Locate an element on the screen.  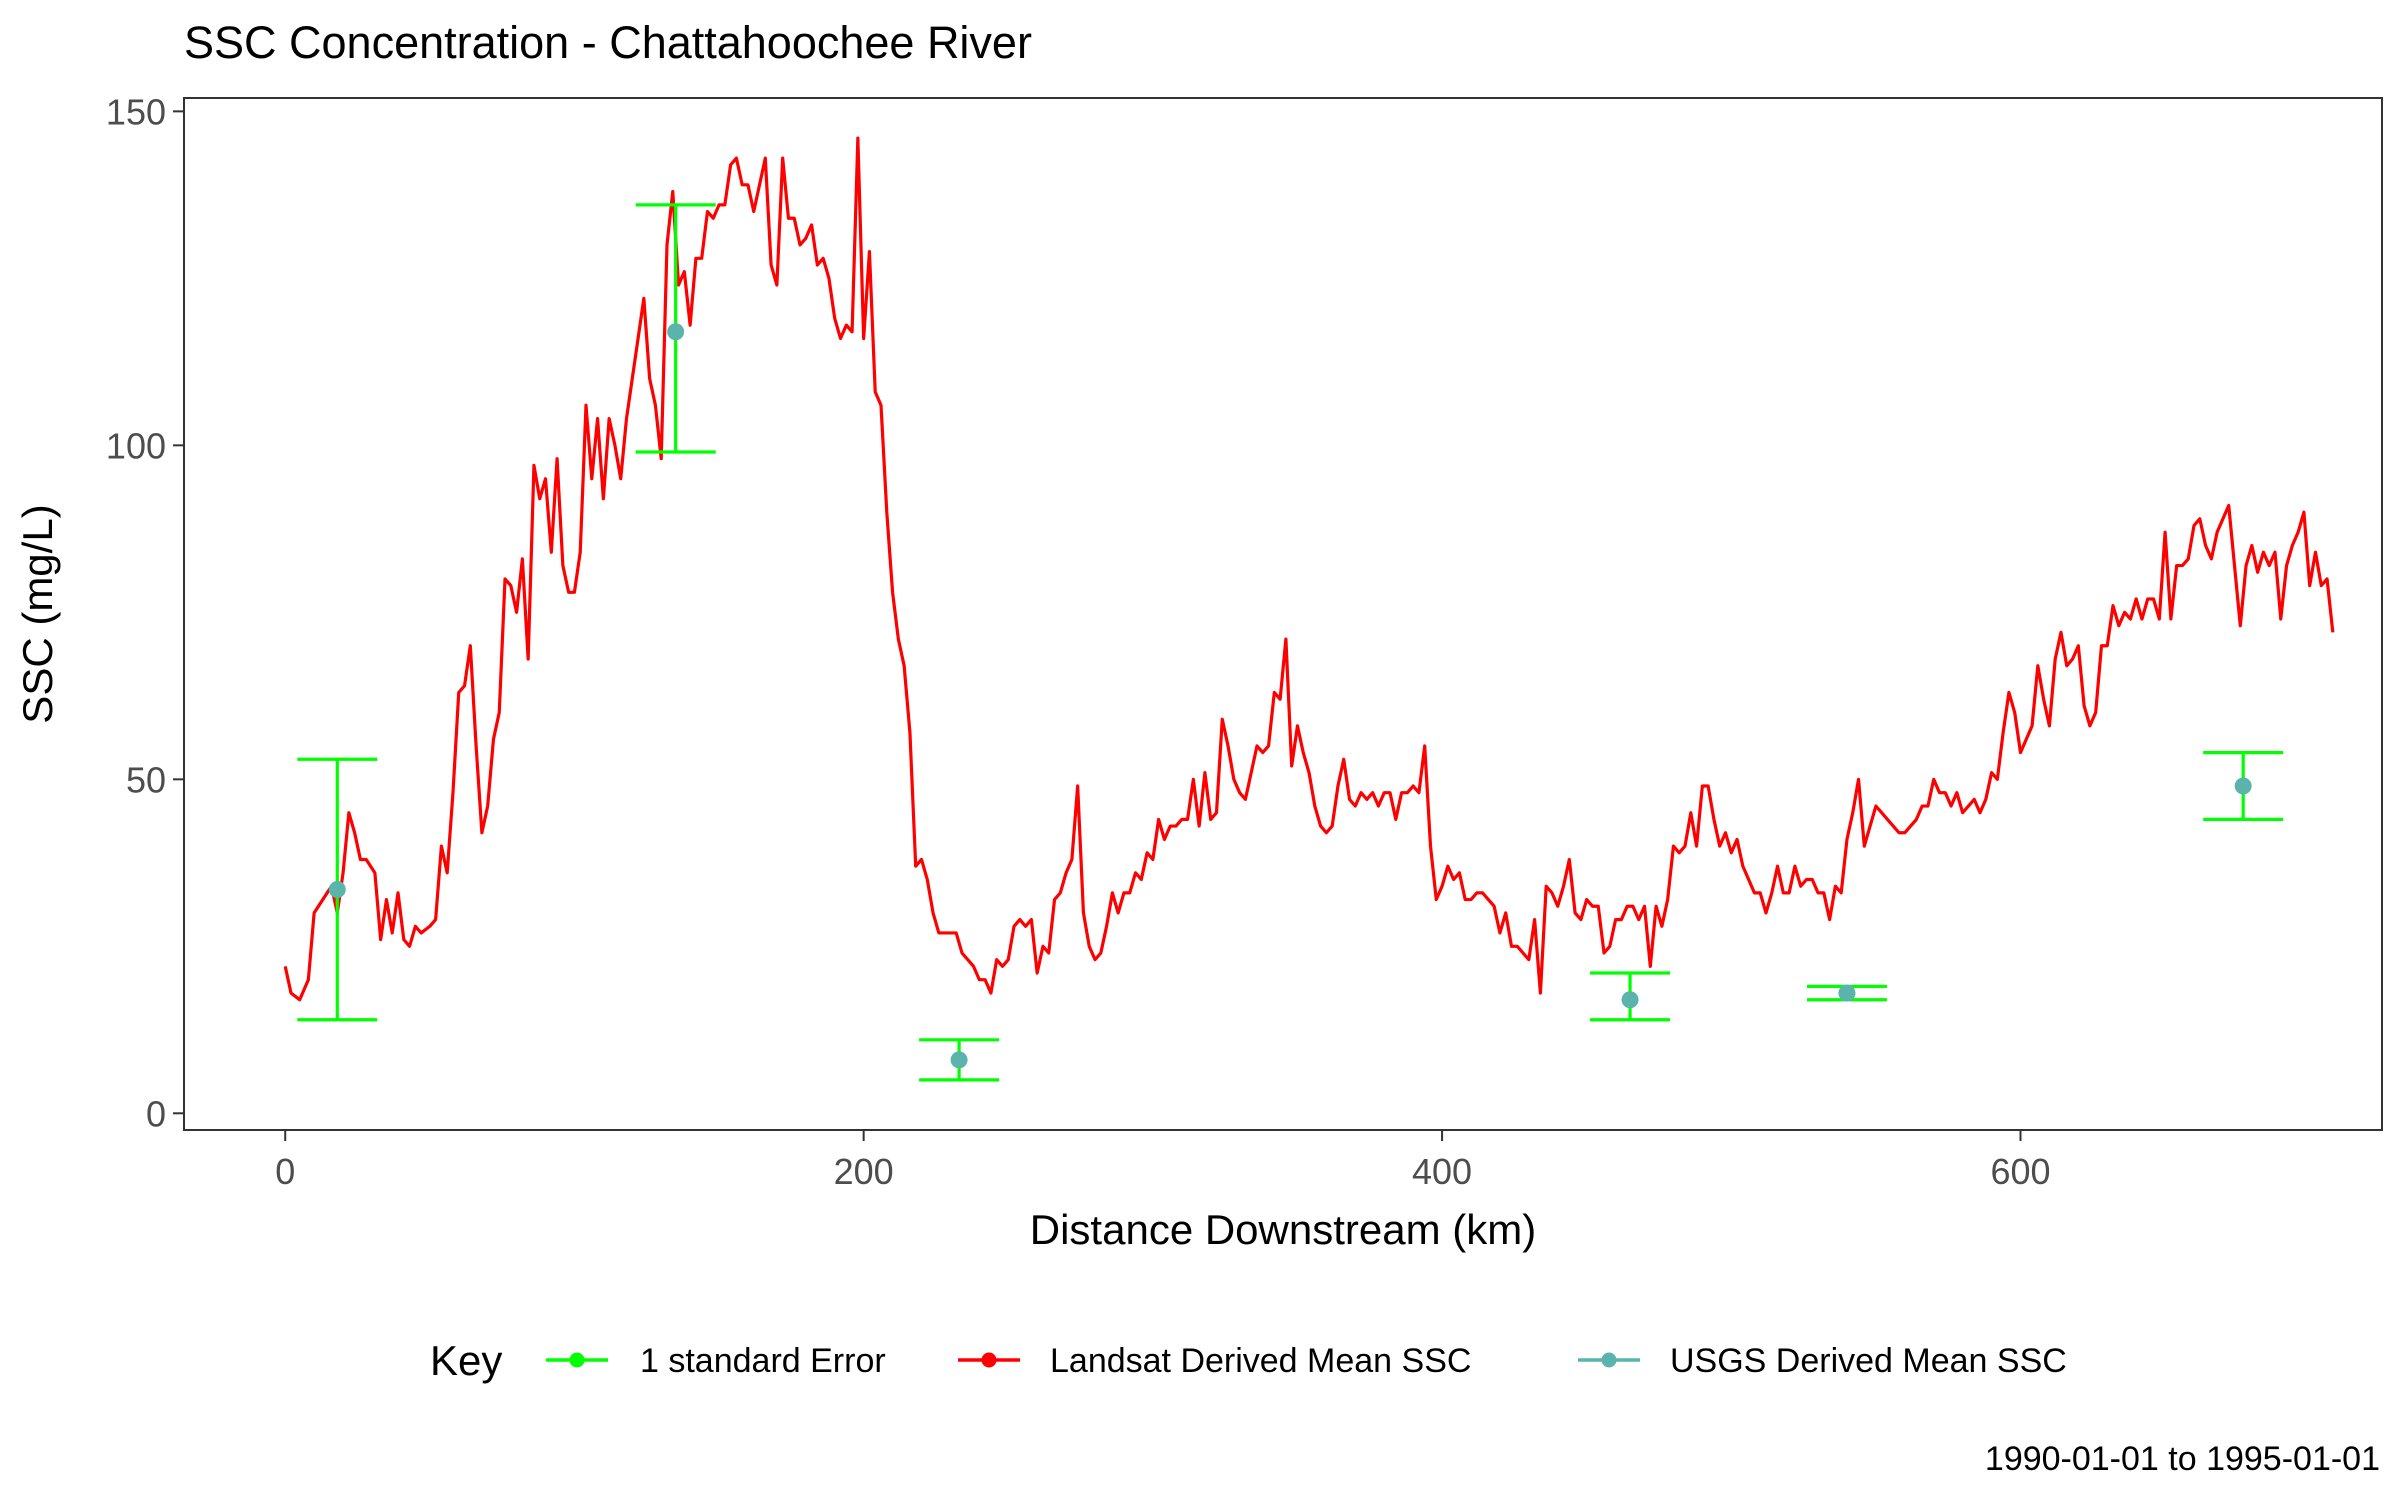
y-tick-label: 100 is located at coordinates (136, 445).